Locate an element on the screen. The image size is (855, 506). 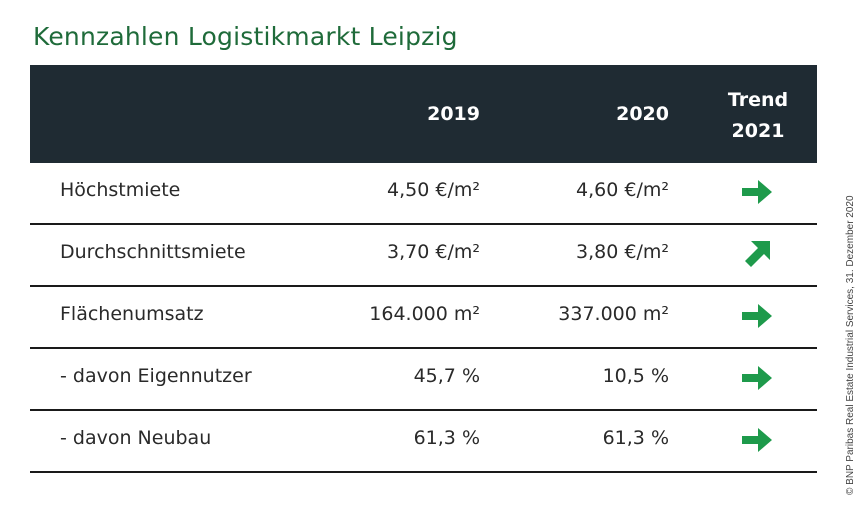
header-2020: 2020 is located at coordinates (642, 114).